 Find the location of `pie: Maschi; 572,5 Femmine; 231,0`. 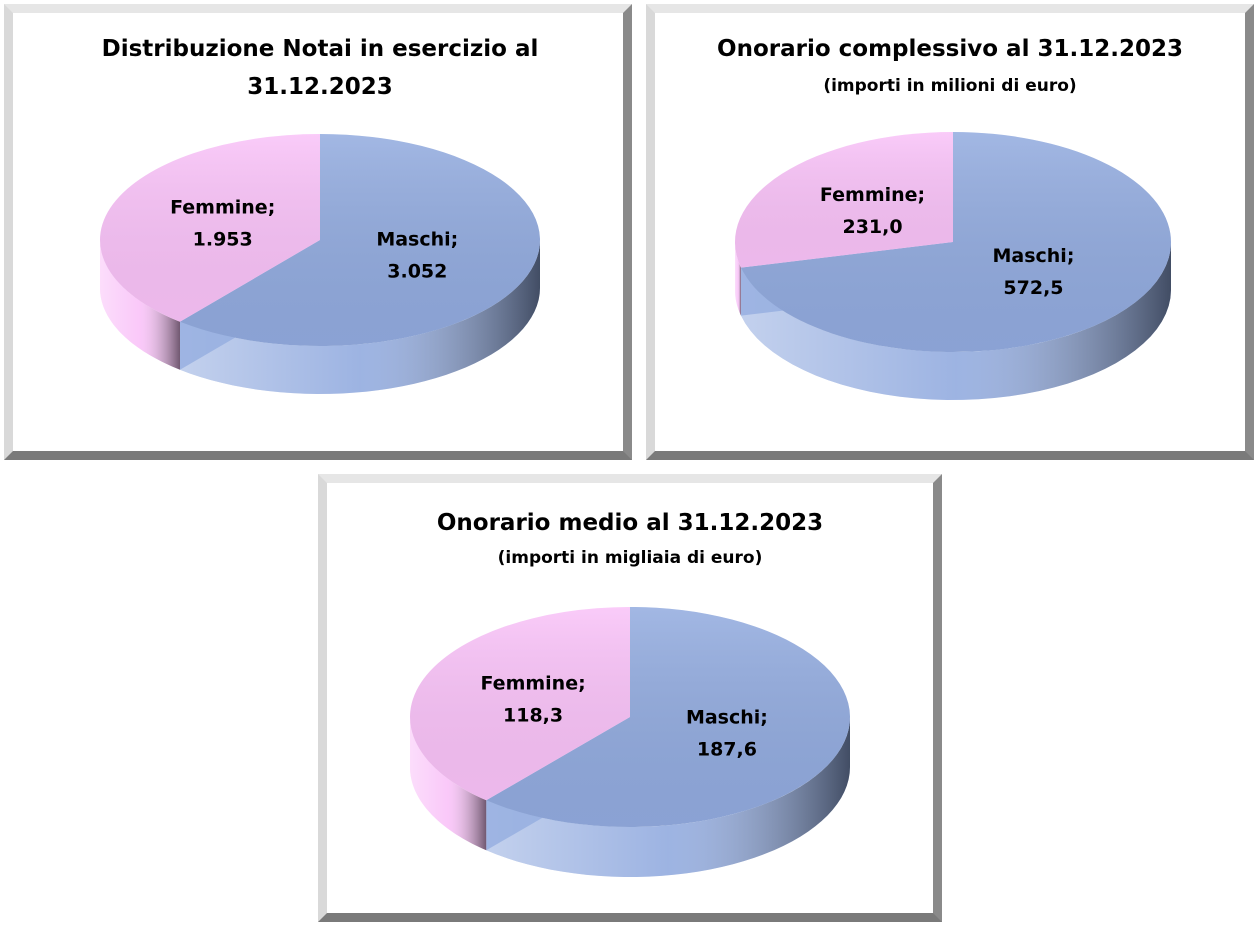

pie: Maschi; 572,5 Femmine; 231,0 is located at coordinates (953, 266).